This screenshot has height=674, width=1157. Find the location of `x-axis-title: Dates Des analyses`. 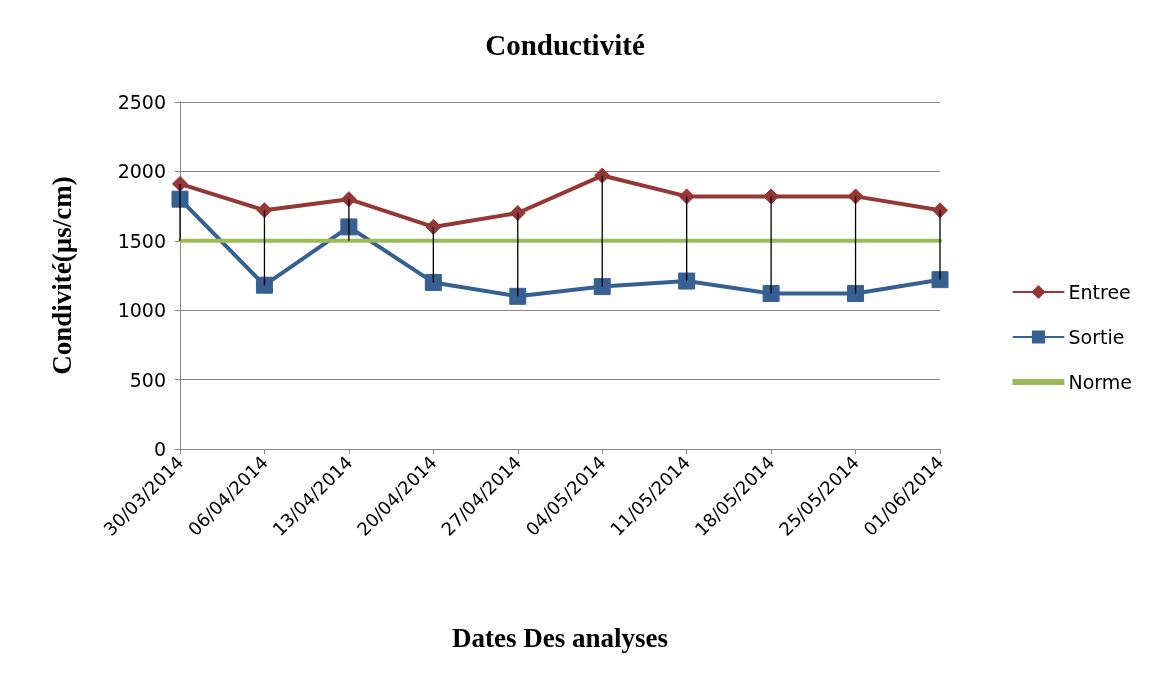

x-axis-title: Dates Des analyses is located at coordinates (560, 637).